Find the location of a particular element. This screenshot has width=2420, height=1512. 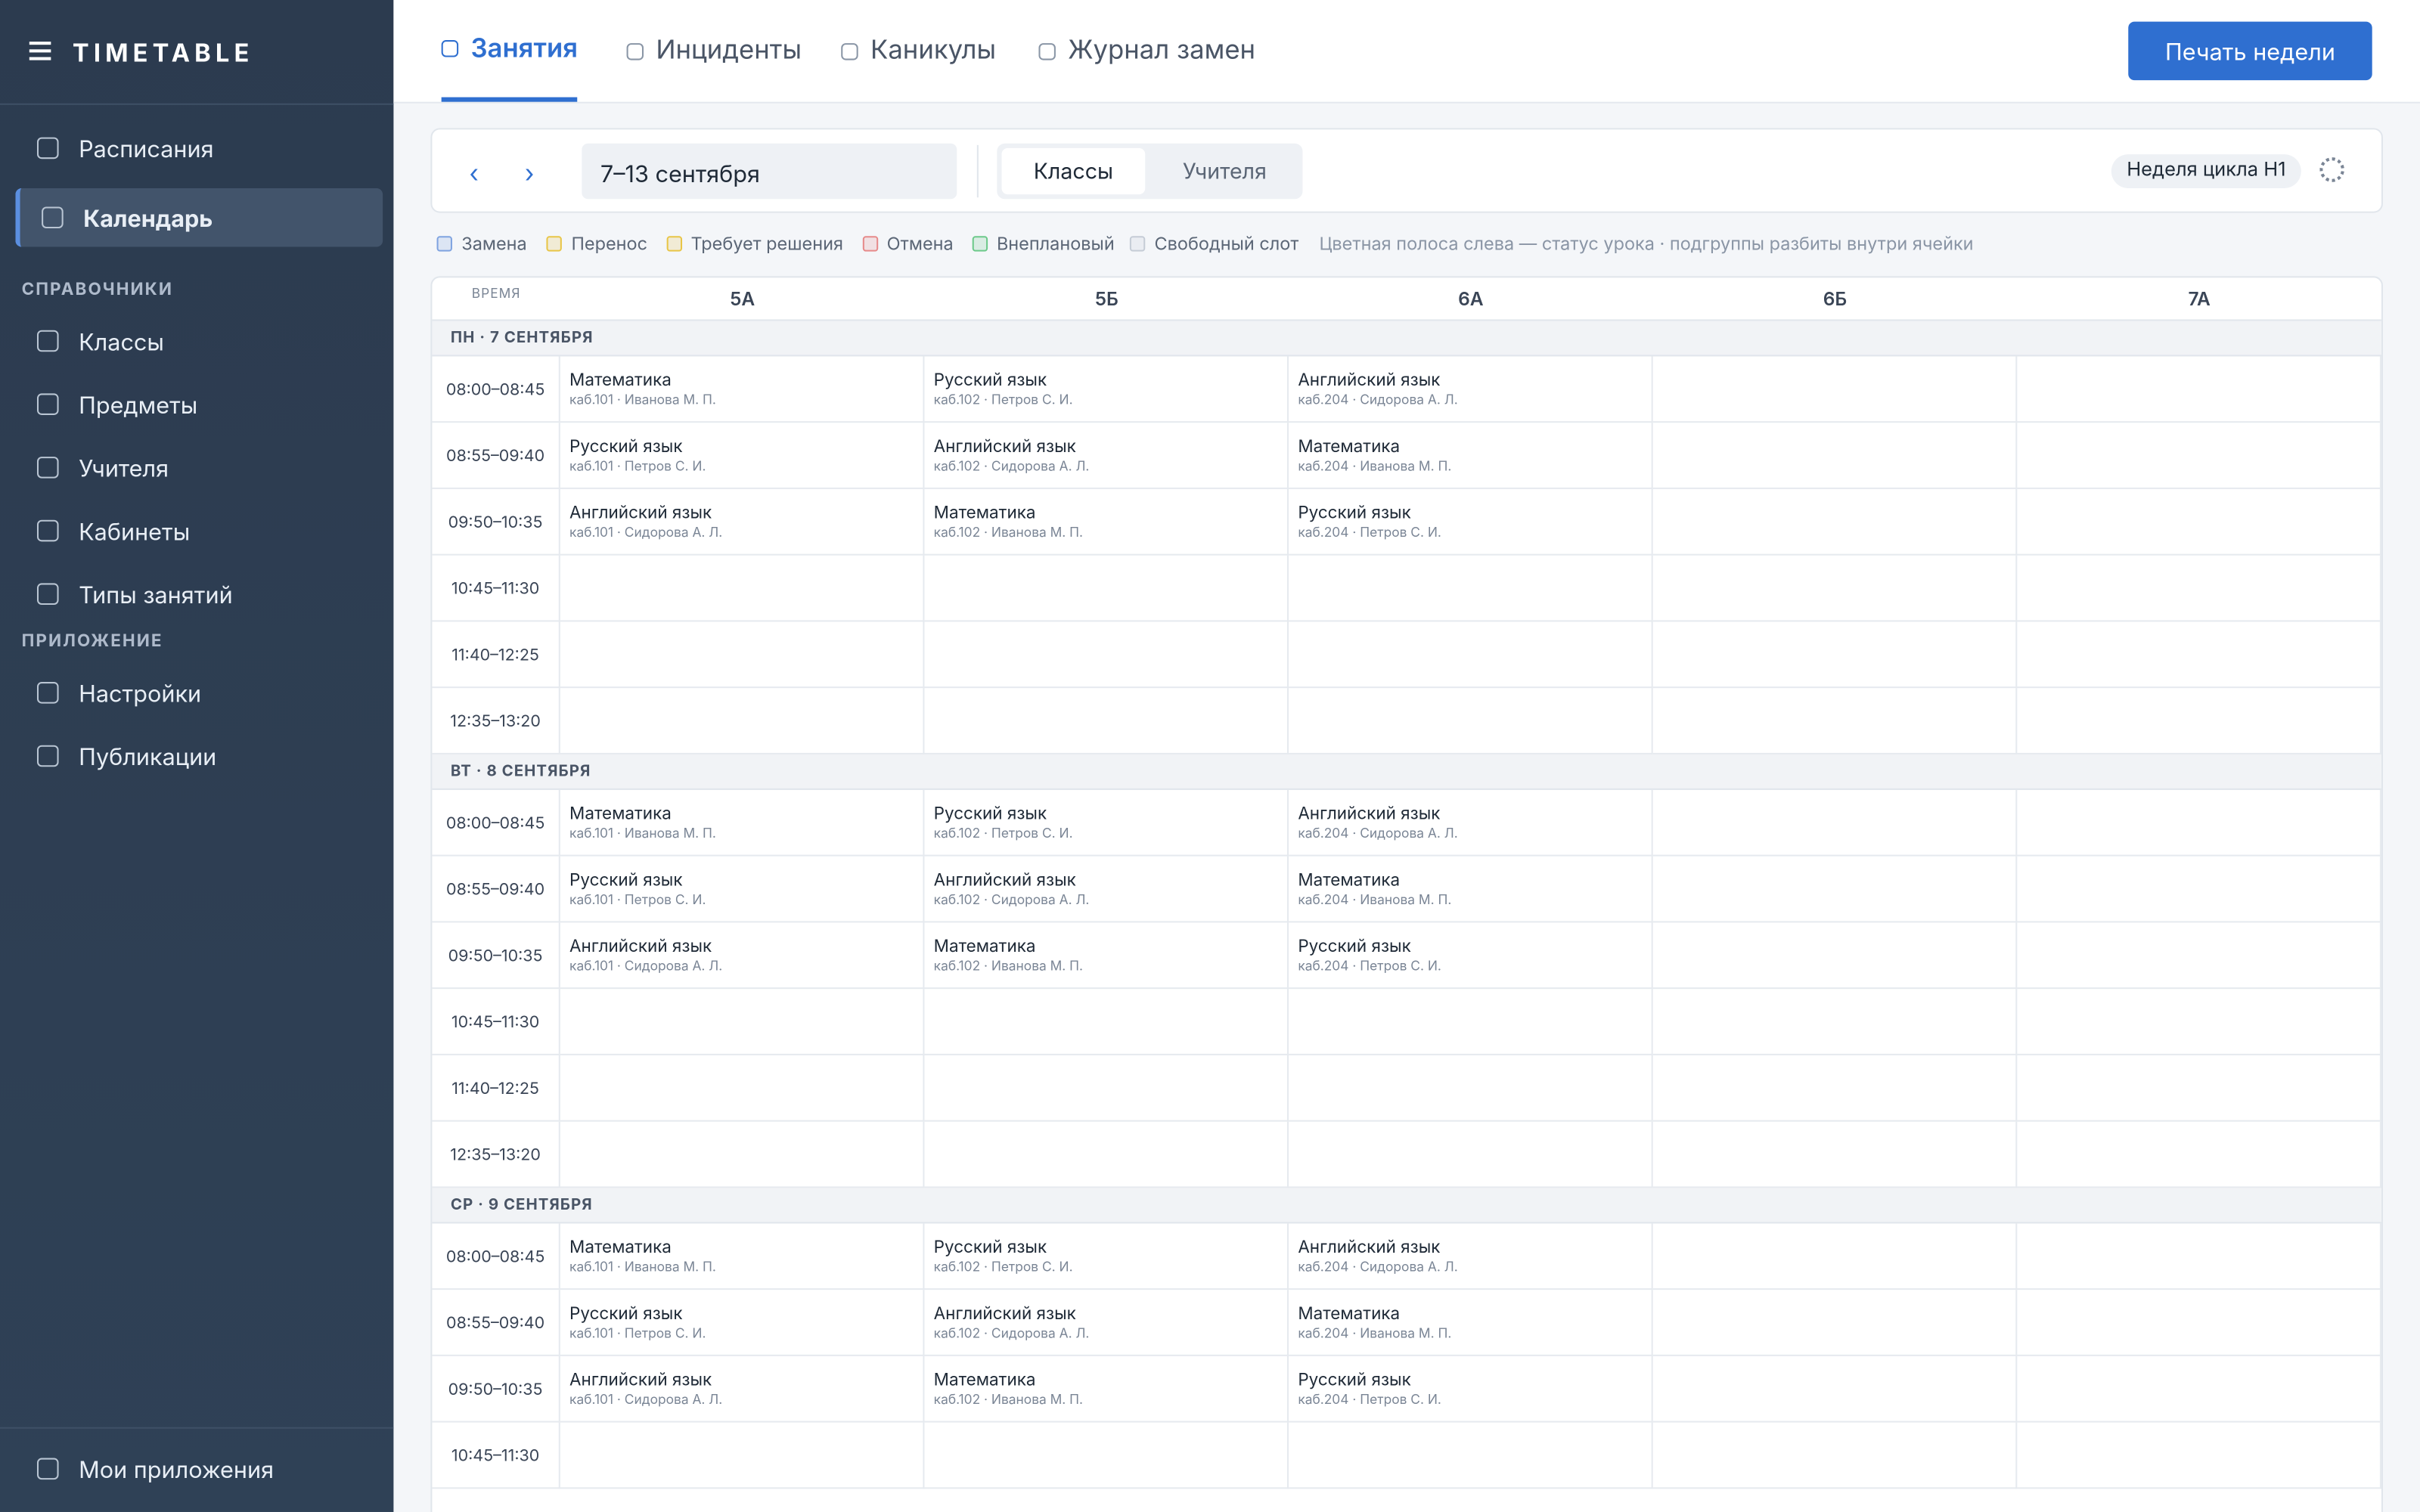

nav-item: Кабинеты is located at coordinates (196, 530).